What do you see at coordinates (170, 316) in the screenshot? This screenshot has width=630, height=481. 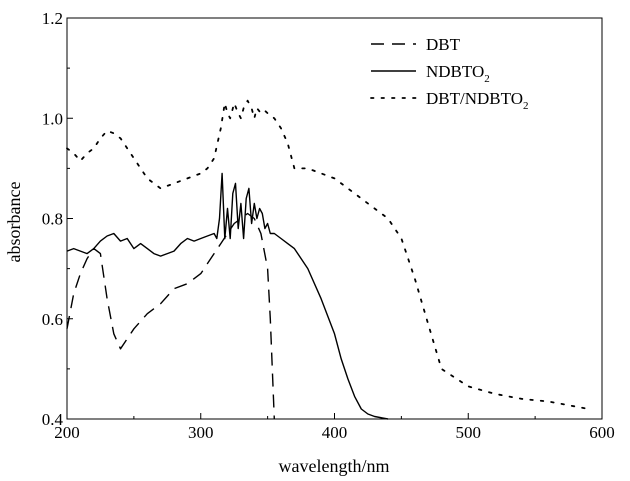 I see `series-line-dbt` at bounding box center [170, 316].